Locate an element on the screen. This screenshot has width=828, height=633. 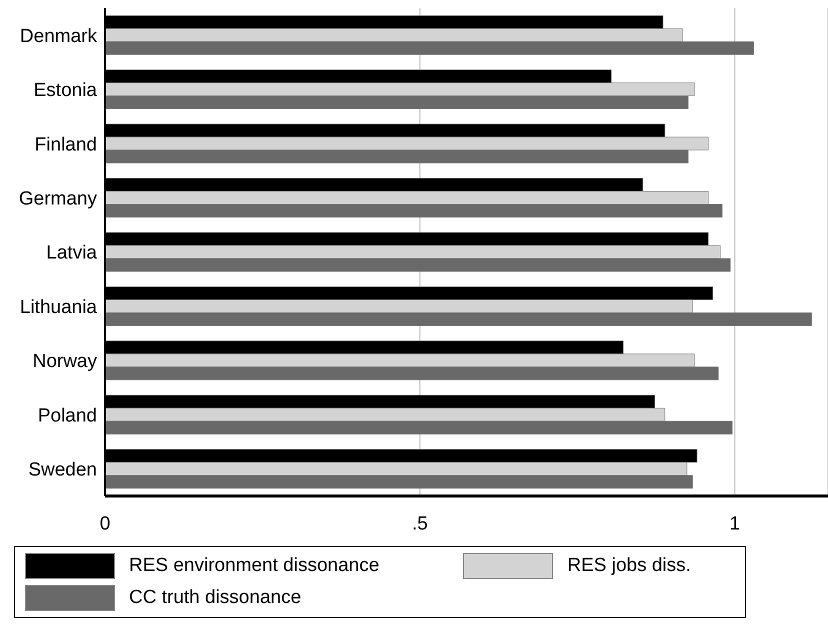
y-tick-label: Norway is located at coordinates (65, 361).